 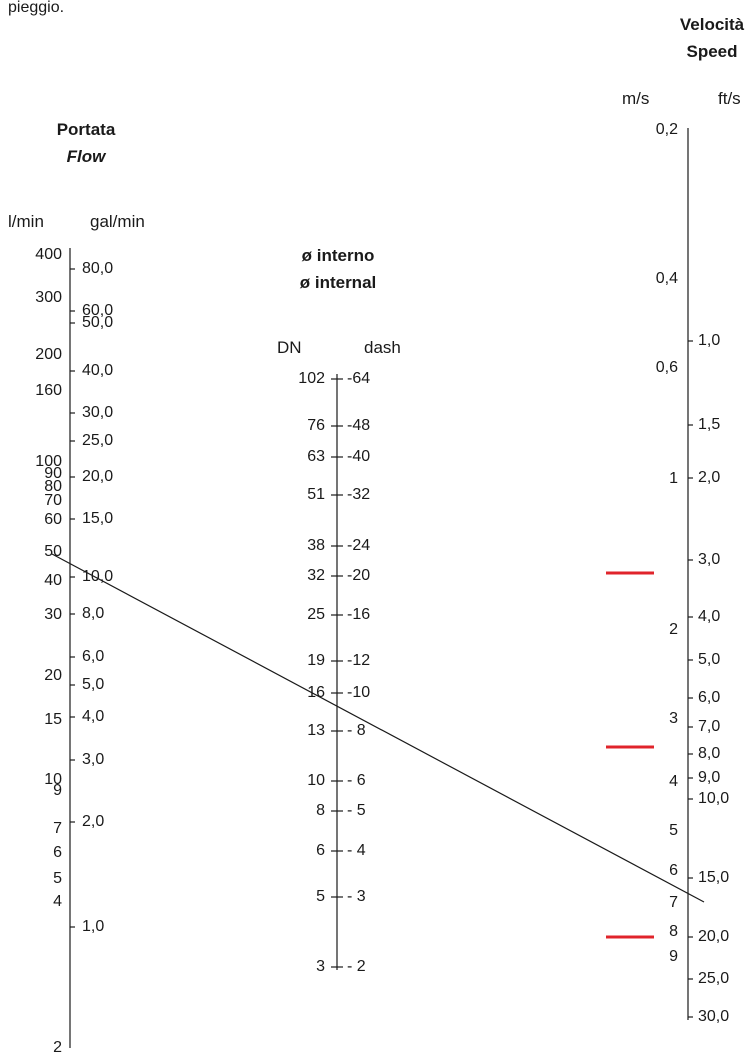 What do you see at coordinates (53, 519) in the screenshot?
I see `flow-left-tick-label: 60` at bounding box center [53, 519].